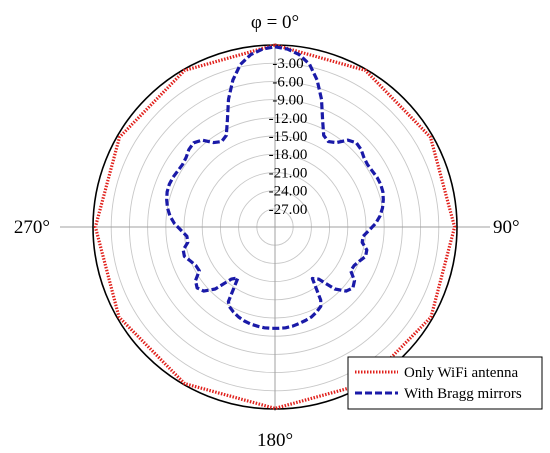 The width and height of the screenshot is (550, 453). I want to click on radial-tick-label-5: -18.00, so click(288, 155).